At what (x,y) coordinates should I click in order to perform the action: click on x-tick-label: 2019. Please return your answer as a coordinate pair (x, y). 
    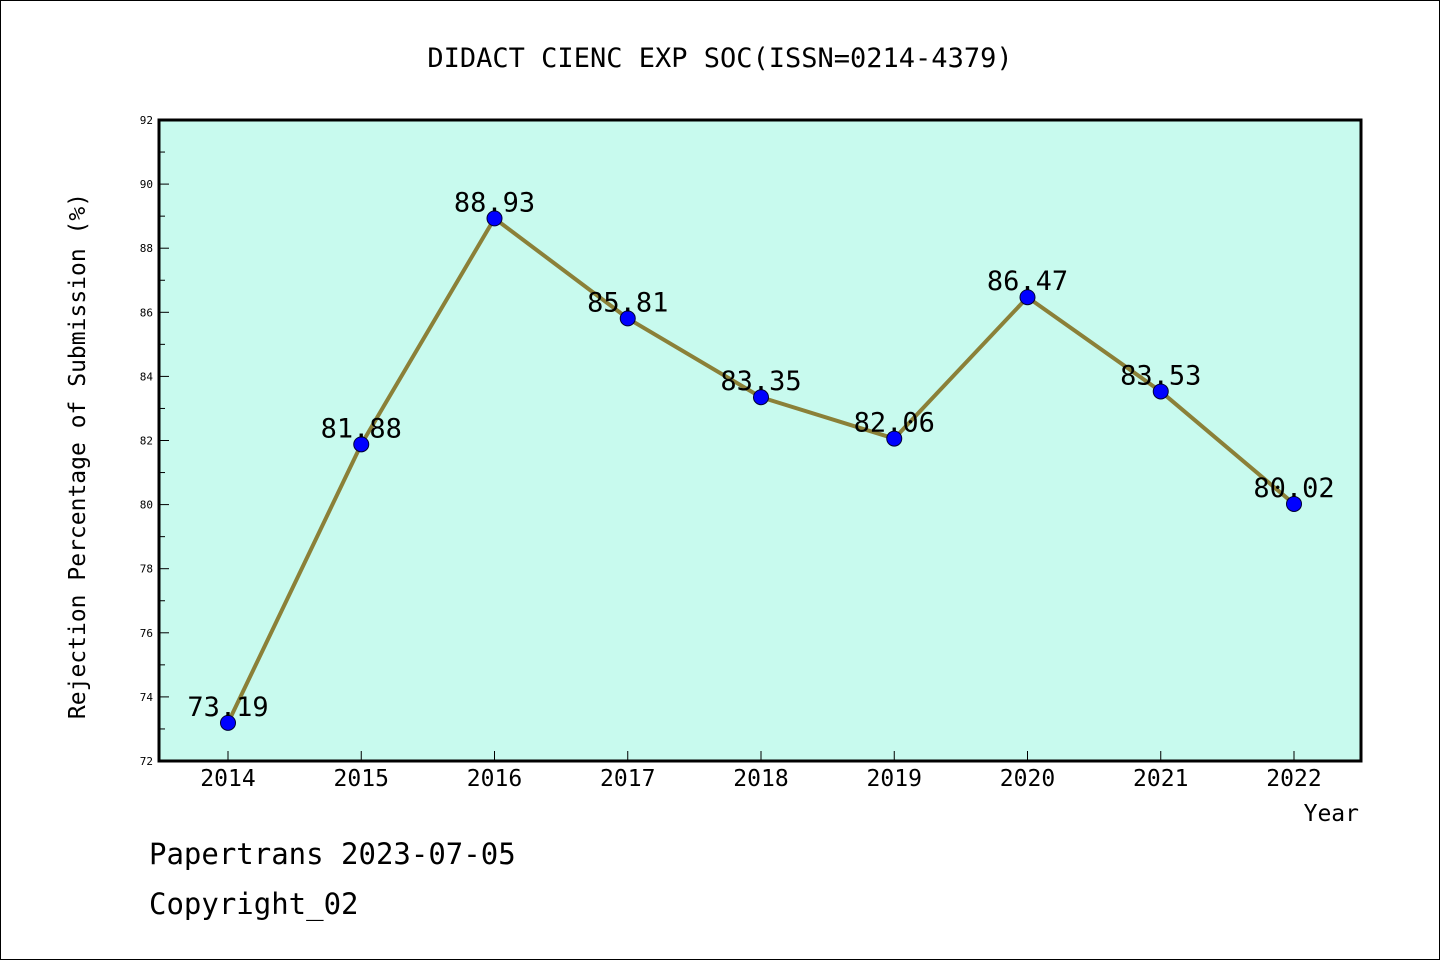
    Looking at the image, I should click on (894, 779).